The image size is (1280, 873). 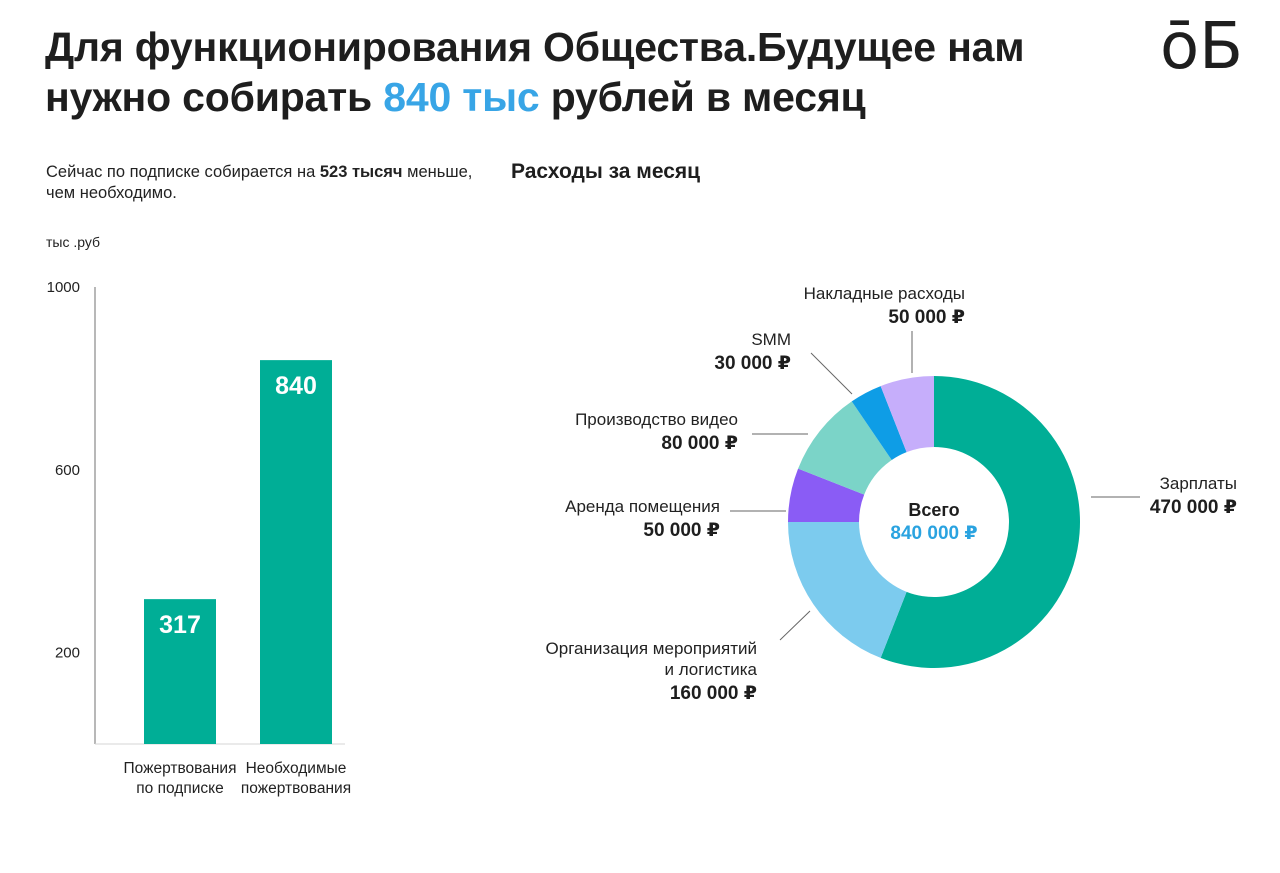 I want to click on headline-accent: 840 тыс, so click(x=461, y=97).